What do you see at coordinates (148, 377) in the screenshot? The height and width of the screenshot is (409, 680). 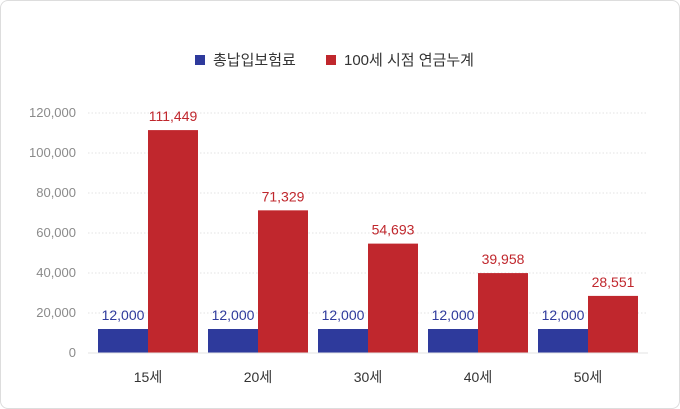 I see `x-tick-label: 15세` at bounding box center [148, 377].